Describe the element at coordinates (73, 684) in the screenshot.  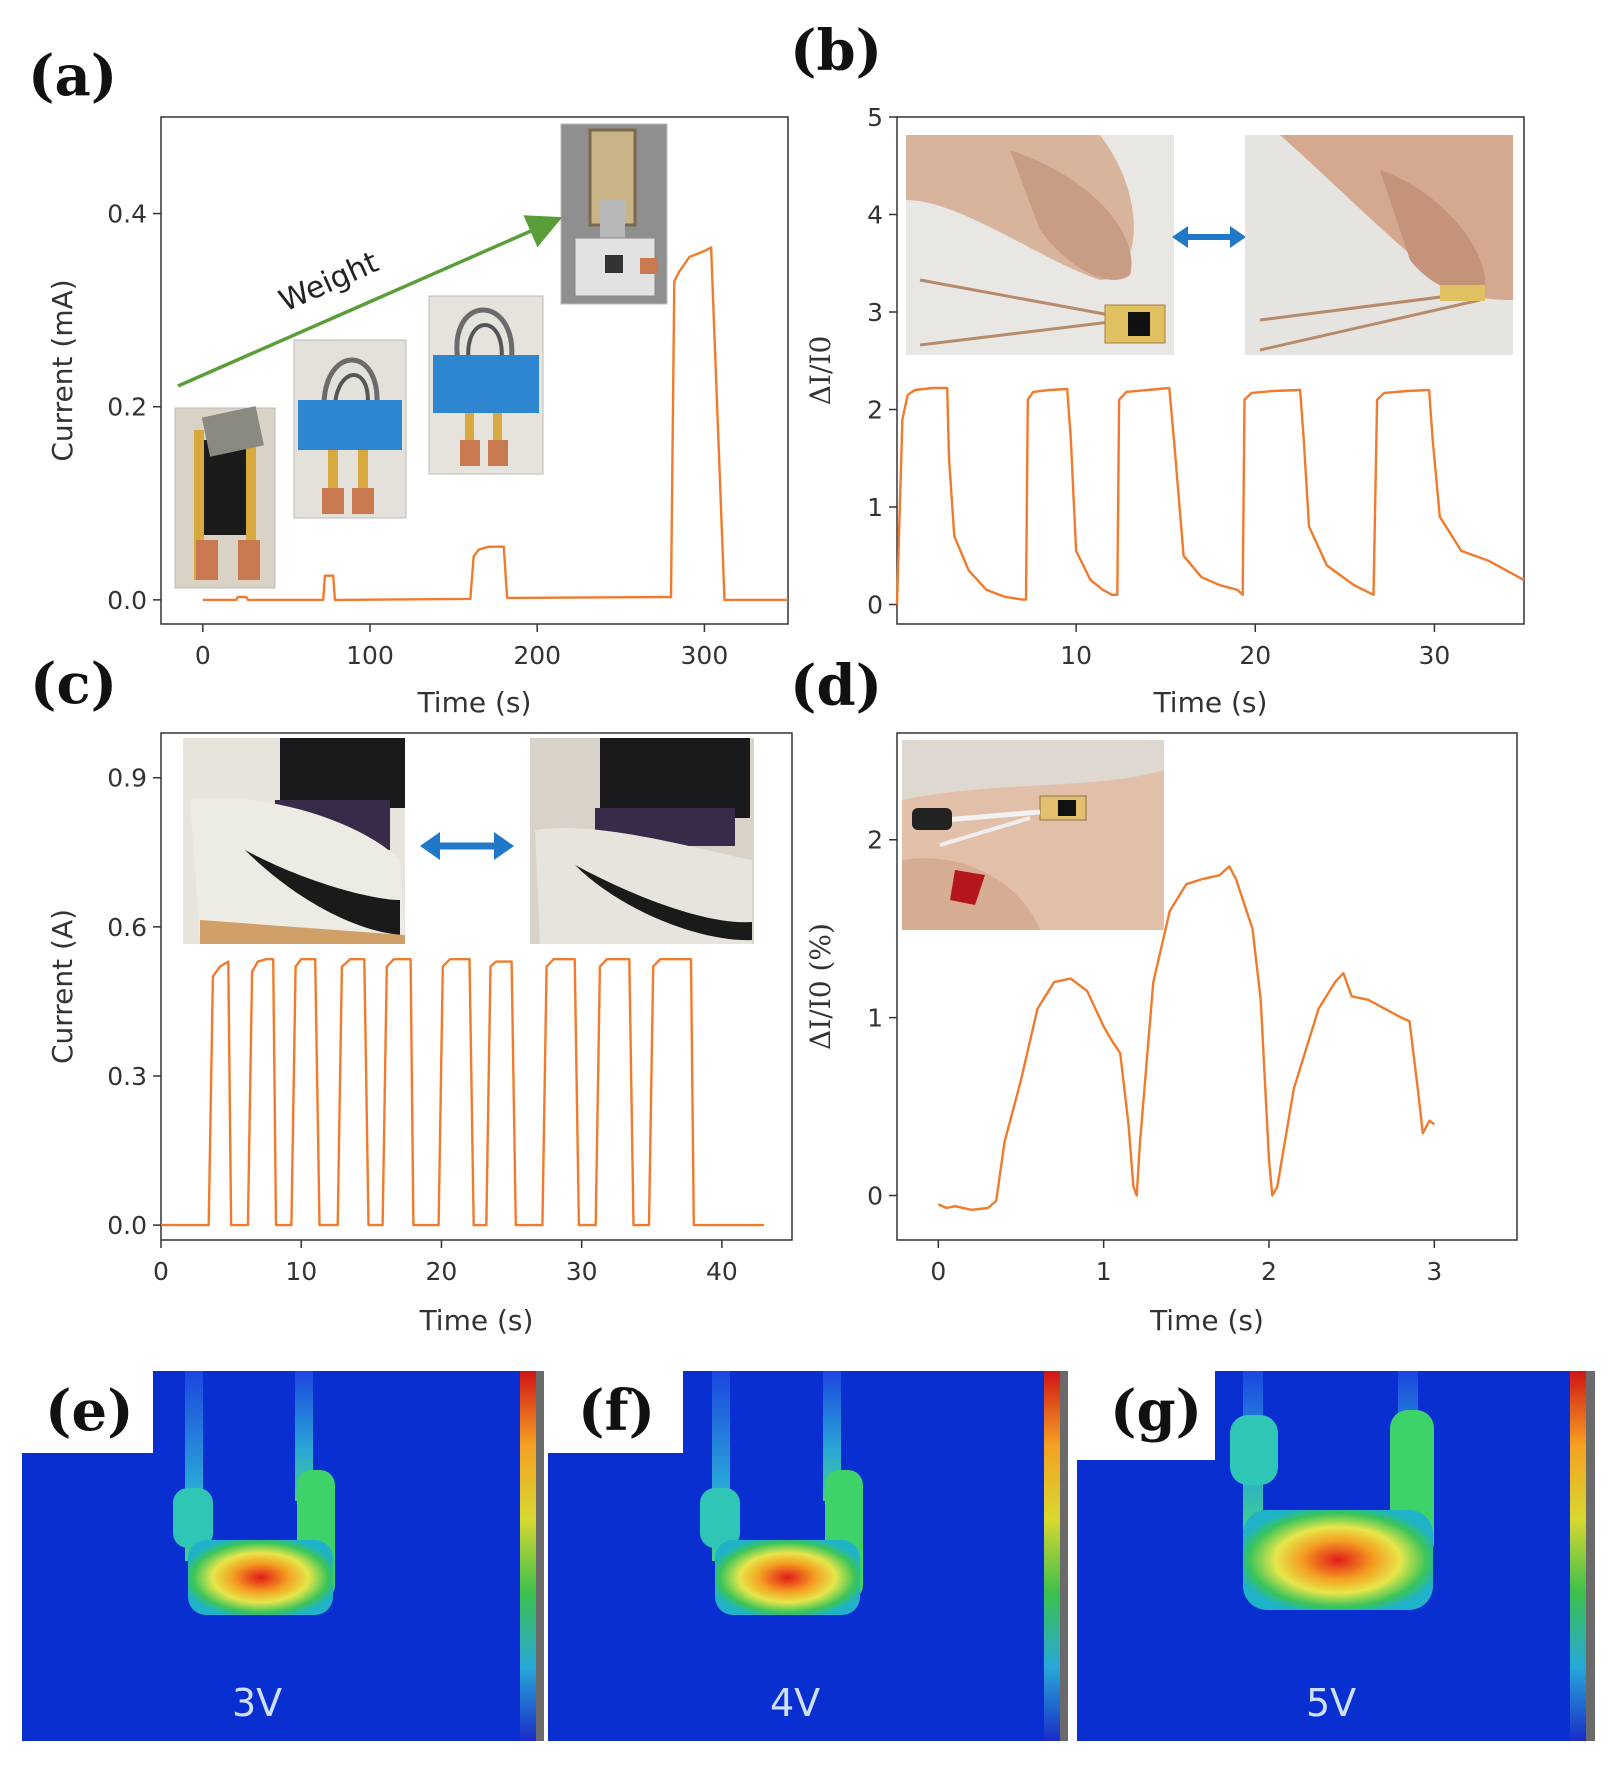
I see `panel-c-label: (c)` at that location.